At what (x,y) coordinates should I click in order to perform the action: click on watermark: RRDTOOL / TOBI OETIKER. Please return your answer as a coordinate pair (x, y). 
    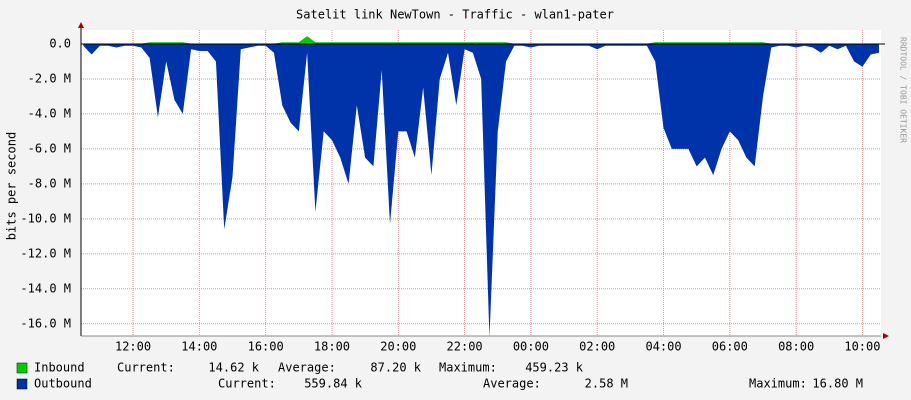
    Looking at the image, I should click on (903, 90).